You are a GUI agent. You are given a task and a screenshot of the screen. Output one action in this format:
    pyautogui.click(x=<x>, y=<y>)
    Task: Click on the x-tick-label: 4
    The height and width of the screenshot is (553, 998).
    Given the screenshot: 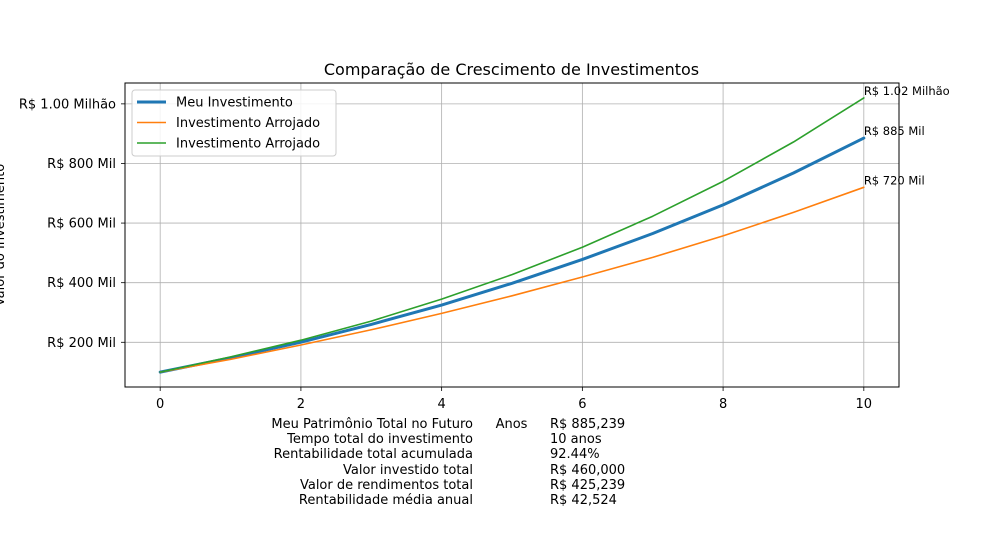 What is the action you would take?
    pyautogui.click(x=441, y=404)
    